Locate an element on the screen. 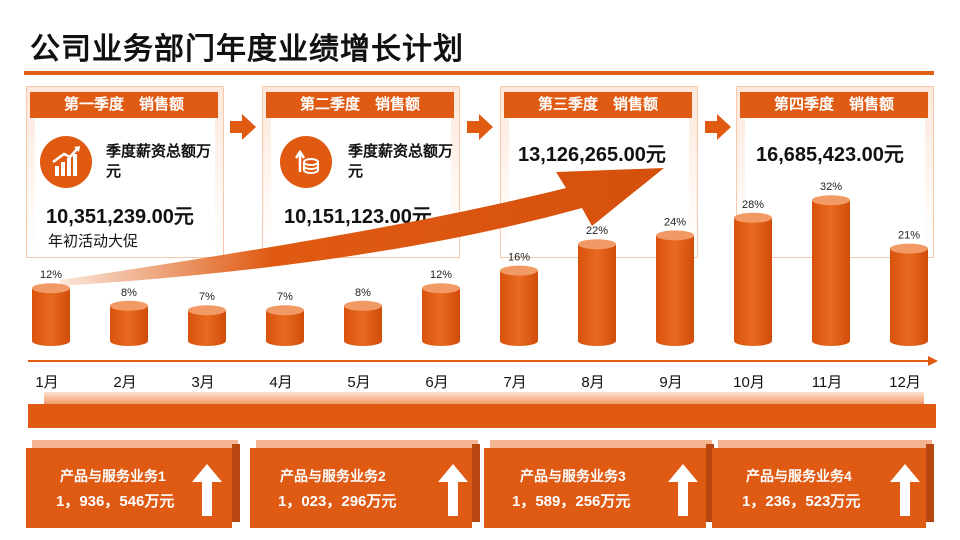 This screenshot has height=540, width=960. rising-bars-icon is located at coordinates (66, 162).